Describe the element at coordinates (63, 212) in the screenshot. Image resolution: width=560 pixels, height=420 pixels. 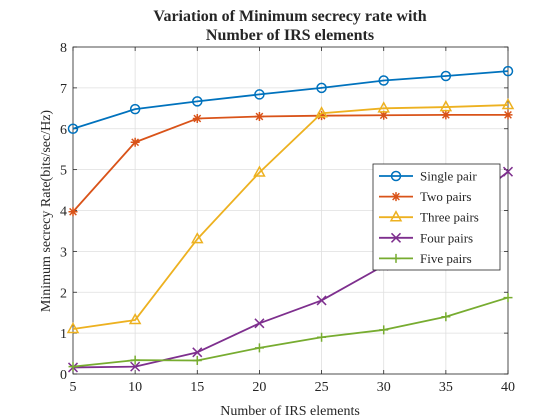
I see `y-tick-label: 4` at that location.